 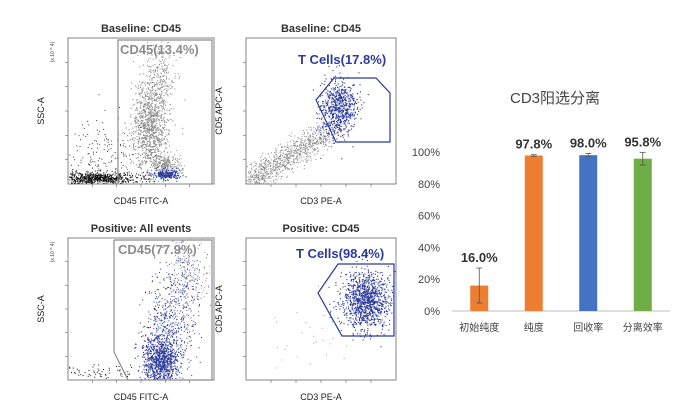 What do you see at coordinates (588, 143) in the screenshot?
I see `data-label: 98.0%` at bounding box center [588, 143].